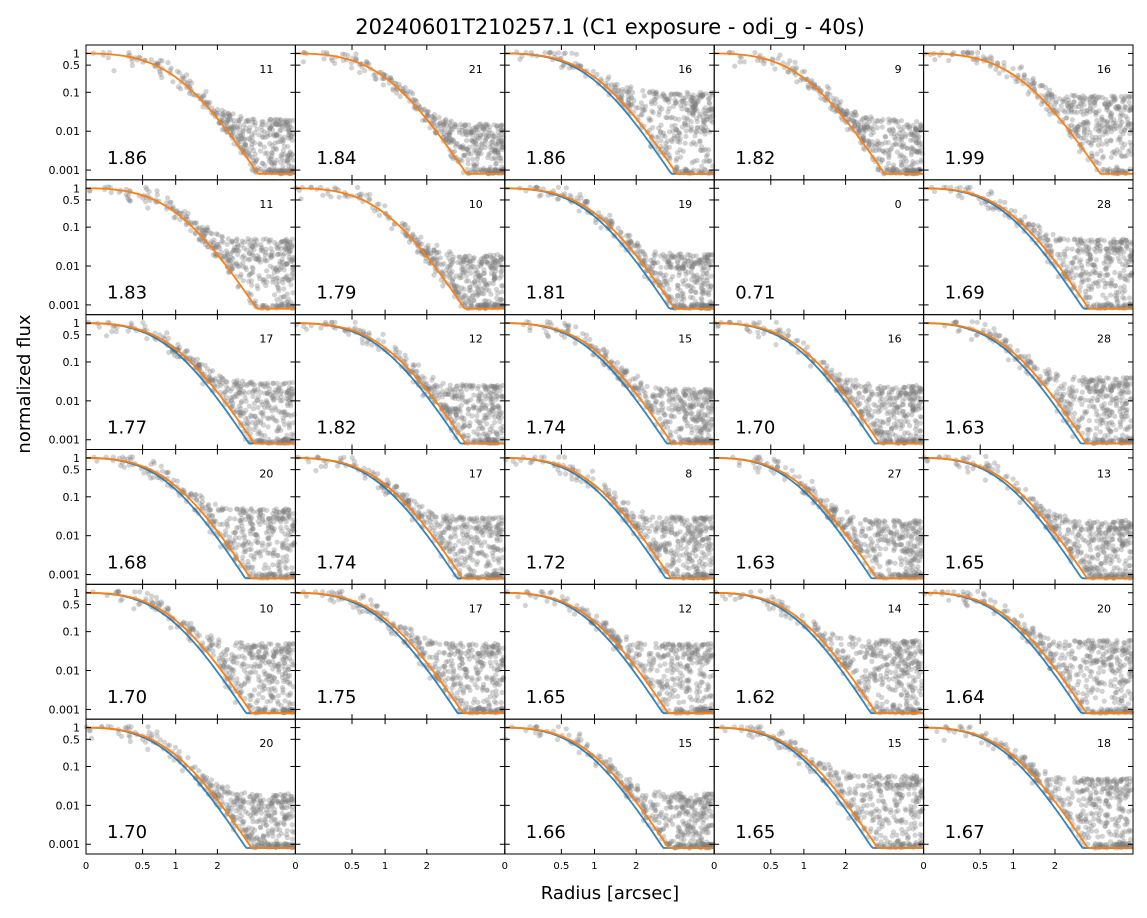  What do you see at coordinates (610, 893) in the screenshot?
I see `x-axis-label: Radius [arcsec]` at bounding box center [610, 893].